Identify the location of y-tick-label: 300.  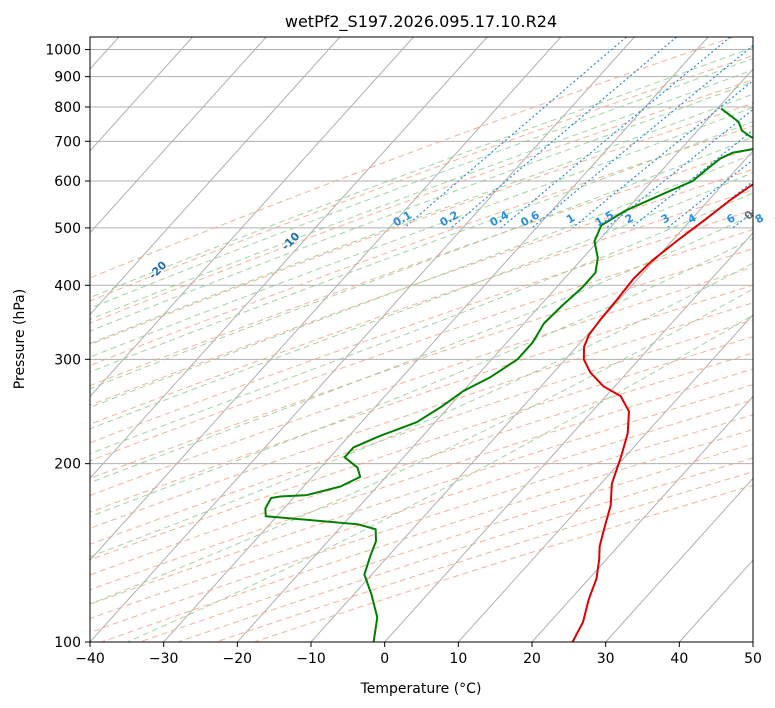
(67, 360).